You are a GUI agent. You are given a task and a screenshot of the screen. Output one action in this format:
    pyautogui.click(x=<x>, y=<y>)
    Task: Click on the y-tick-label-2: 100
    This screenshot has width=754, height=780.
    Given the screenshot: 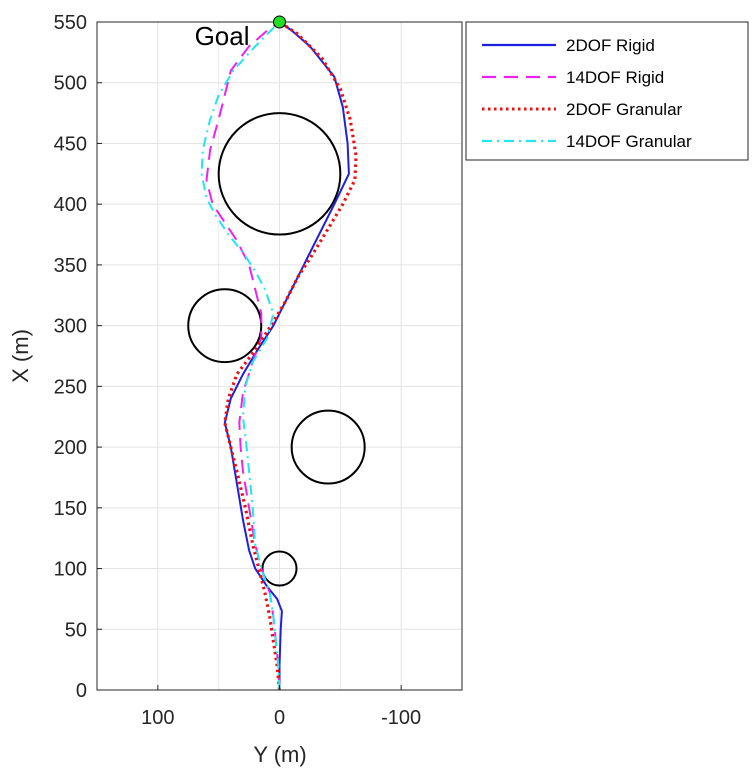 What is the action you would take?
    pyautogui.click(x=70, y=570)
    